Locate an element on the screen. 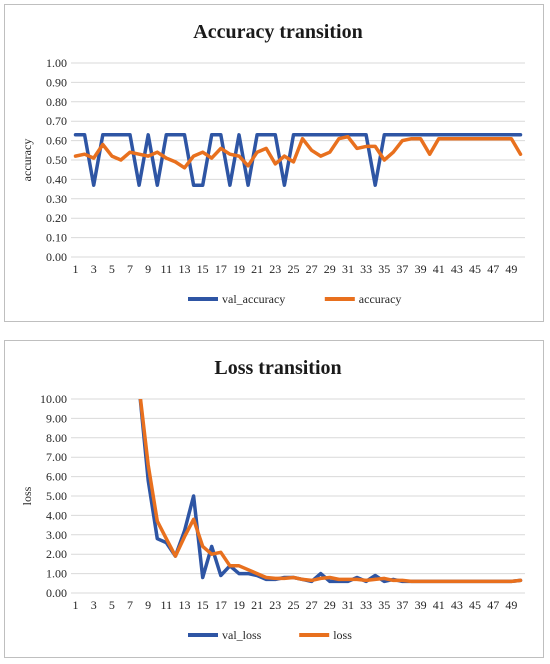  legend-label: val_accuracy is located at coordinates (253, 299).